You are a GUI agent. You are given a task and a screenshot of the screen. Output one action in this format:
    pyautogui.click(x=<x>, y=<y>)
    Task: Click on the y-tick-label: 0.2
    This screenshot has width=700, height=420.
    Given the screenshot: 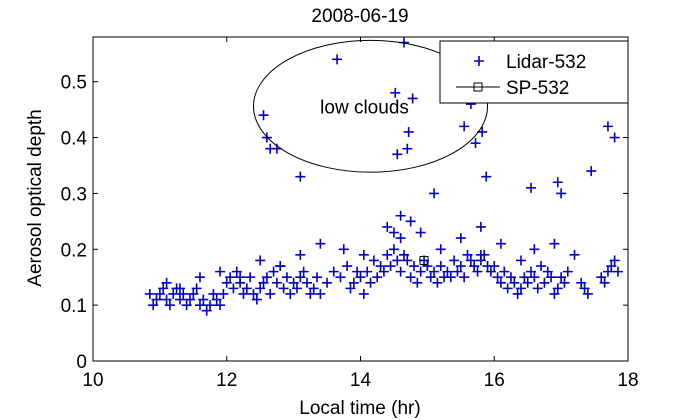 What is the action you would take?
    pyautogui.click(x=74, y=250)
    